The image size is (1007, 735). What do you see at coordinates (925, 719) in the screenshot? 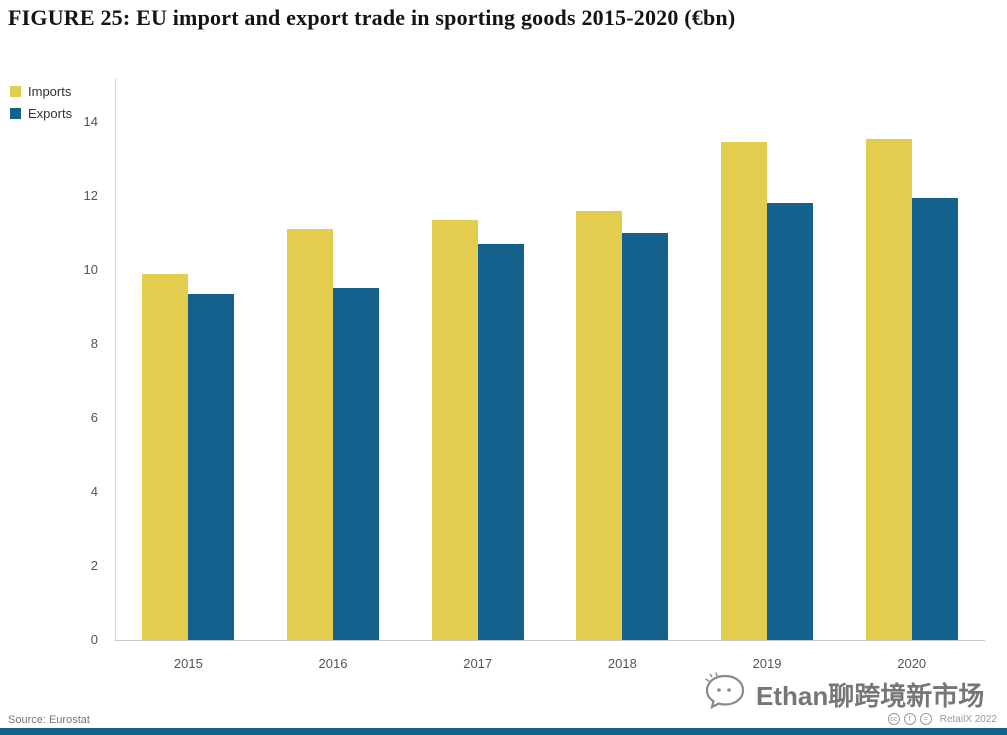
I see `nd-icon: =` at bounding box center [925, 719].